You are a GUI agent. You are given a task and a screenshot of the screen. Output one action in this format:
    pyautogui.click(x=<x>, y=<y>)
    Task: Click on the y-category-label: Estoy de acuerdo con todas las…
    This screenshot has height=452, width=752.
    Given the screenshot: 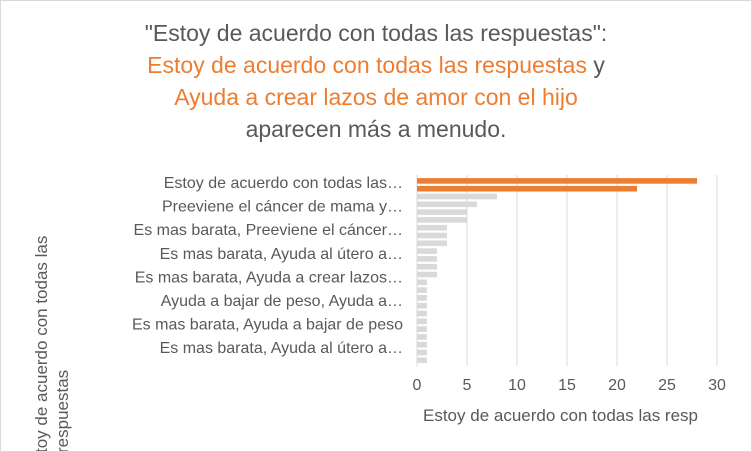 What is the action you would take?
    pyautogui.click(x=283, y=183)
    